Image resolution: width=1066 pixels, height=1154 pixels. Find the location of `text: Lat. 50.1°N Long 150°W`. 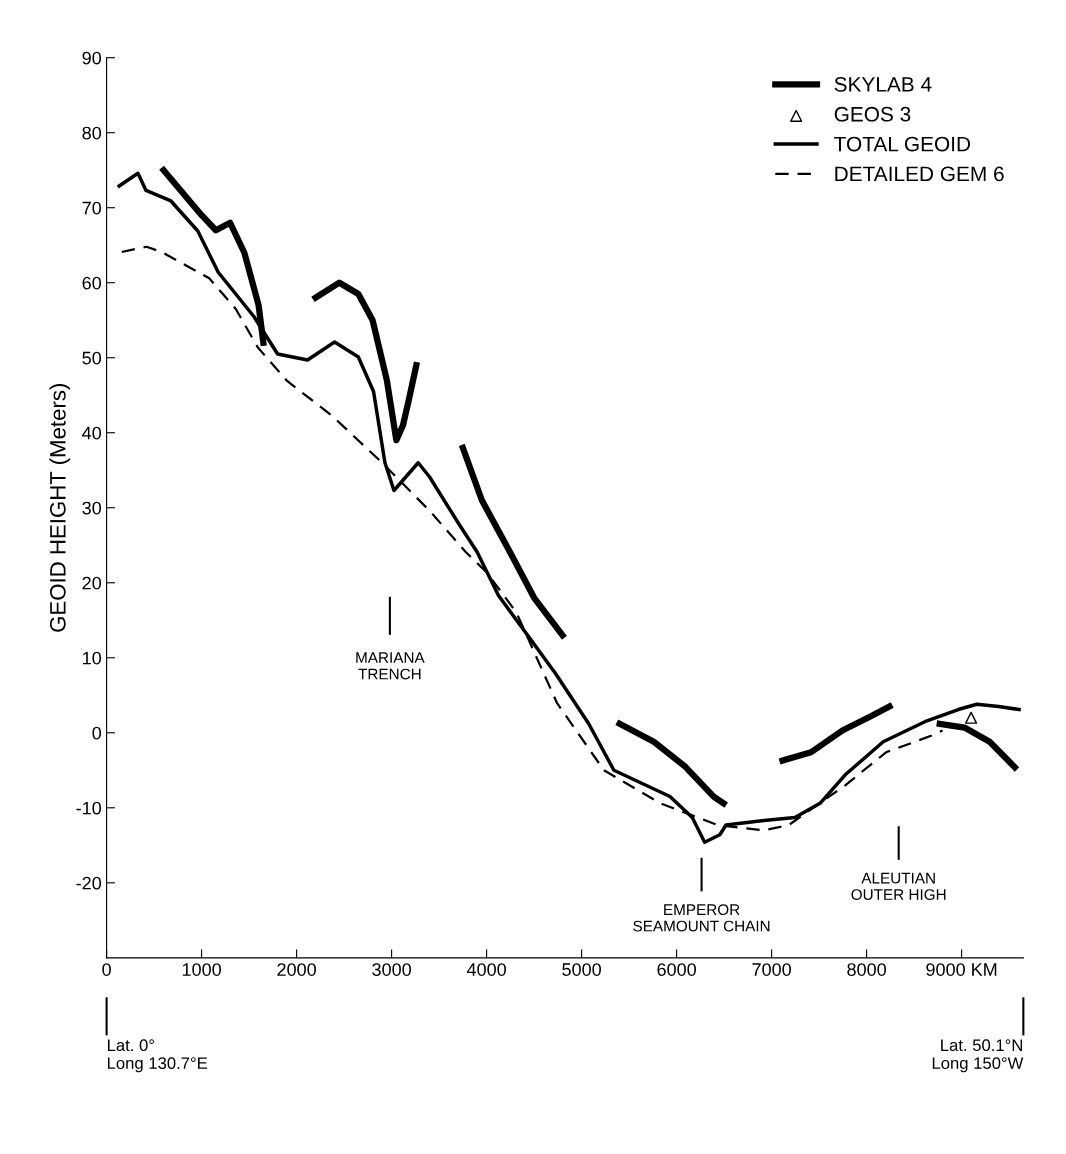

text: Lat. 50.1°N Long 150°W is located at coordinates (978, 1056).